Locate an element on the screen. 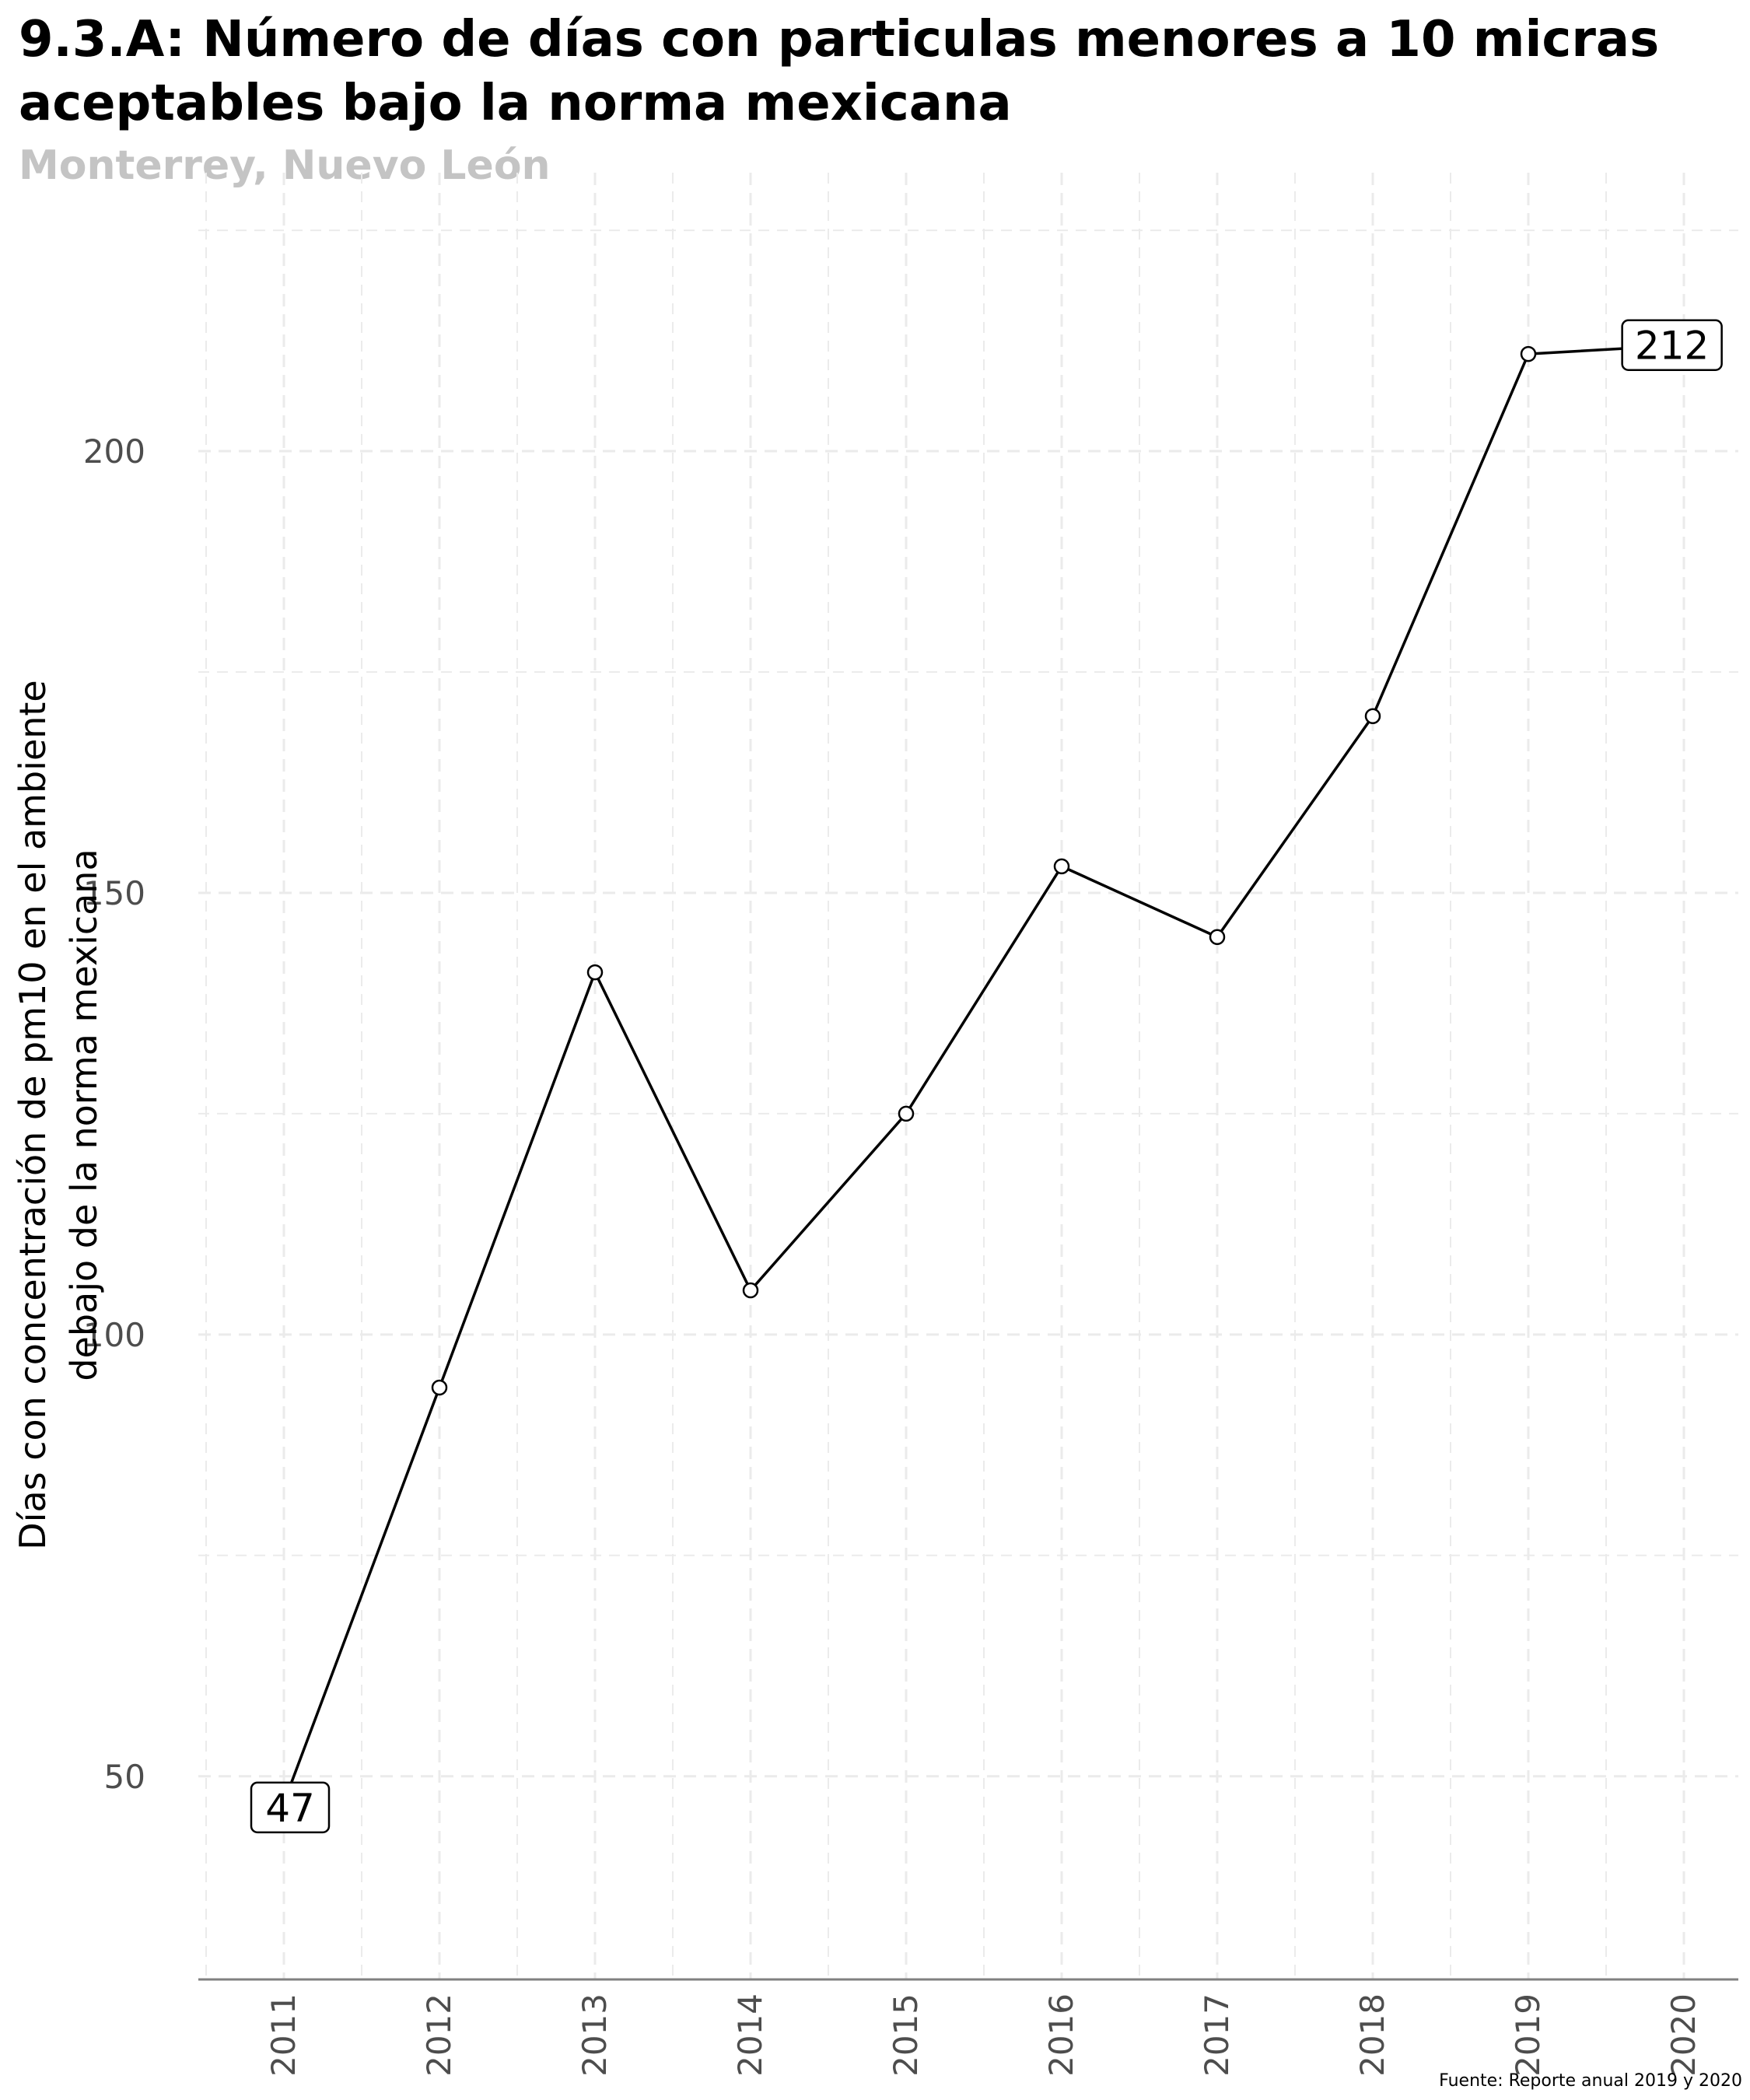 The image size is (1750, 2100). x-tick-label: 2020 is located at coordinates (1683, 2035).